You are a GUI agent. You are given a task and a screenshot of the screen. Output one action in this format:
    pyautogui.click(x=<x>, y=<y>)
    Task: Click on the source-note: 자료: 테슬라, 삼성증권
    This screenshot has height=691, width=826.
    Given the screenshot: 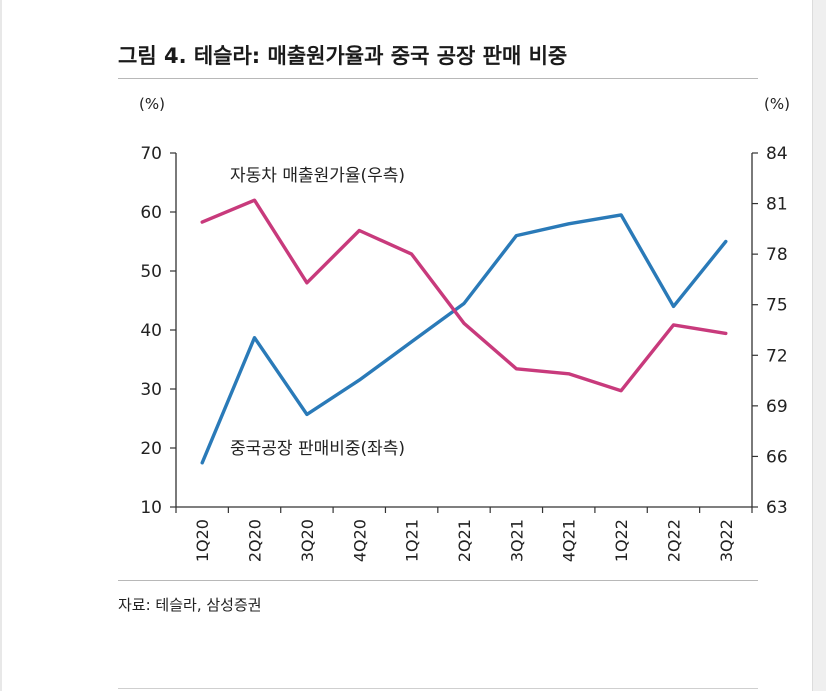 What is the action you would take?
    pyautogui.click(x=190, y=605)
    